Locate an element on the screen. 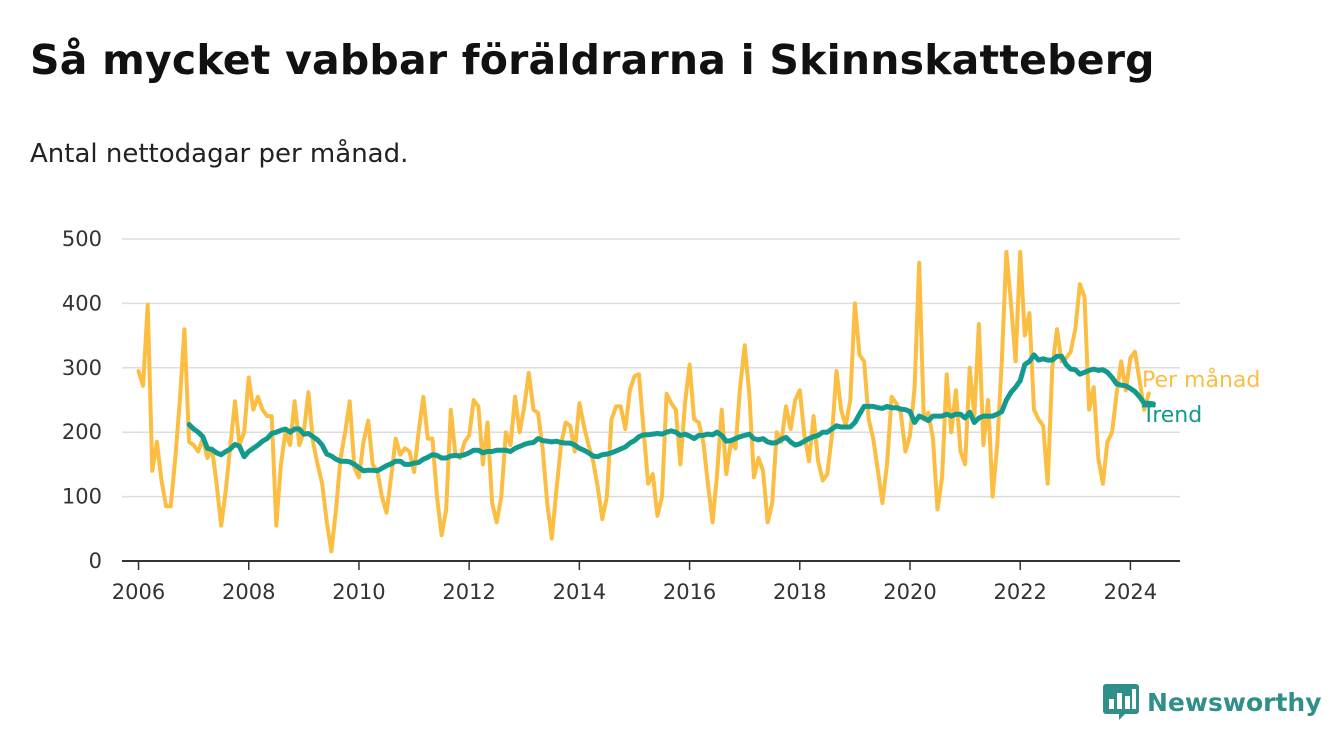 This screenshot has width=1340, height=753. x-tick-label: 2010 is located at coordinates (358, 592).